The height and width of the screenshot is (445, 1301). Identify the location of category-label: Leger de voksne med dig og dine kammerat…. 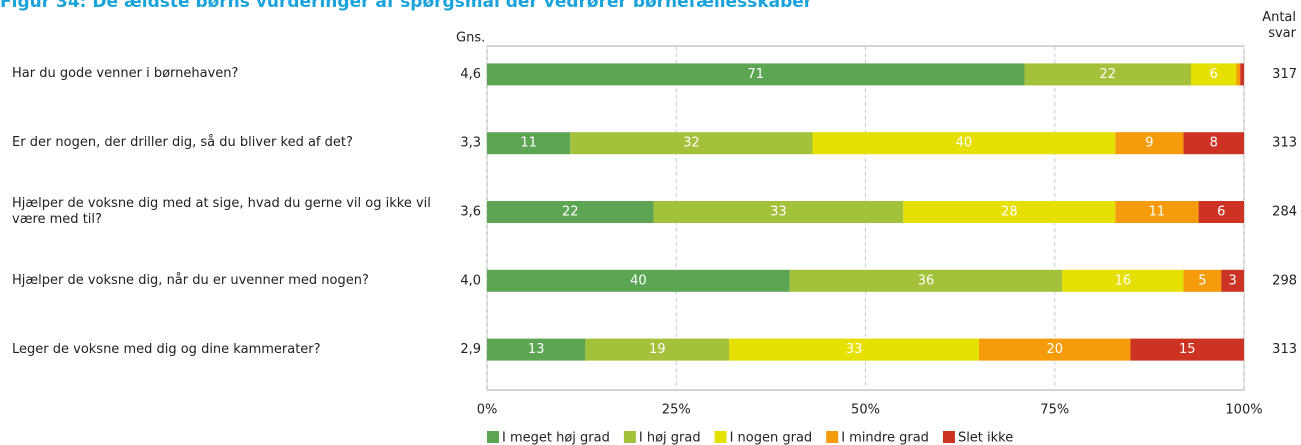
(166, 349).